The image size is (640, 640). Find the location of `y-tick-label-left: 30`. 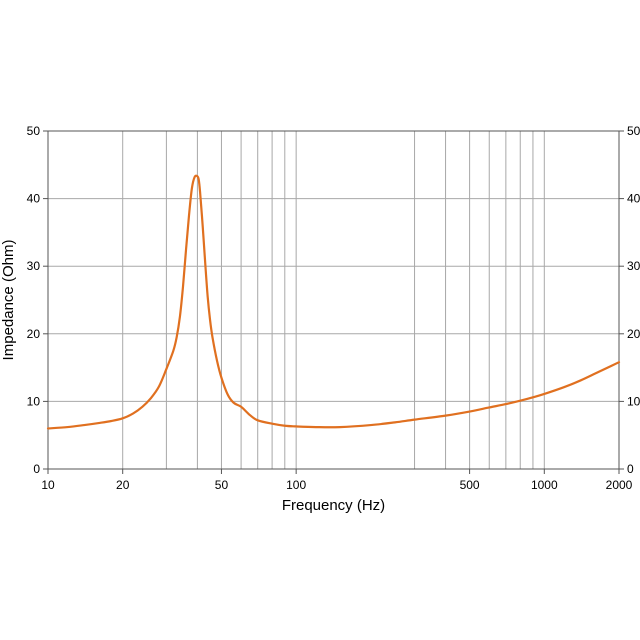

y-tick-label-left: 30 is located at coordinates (34, 266).